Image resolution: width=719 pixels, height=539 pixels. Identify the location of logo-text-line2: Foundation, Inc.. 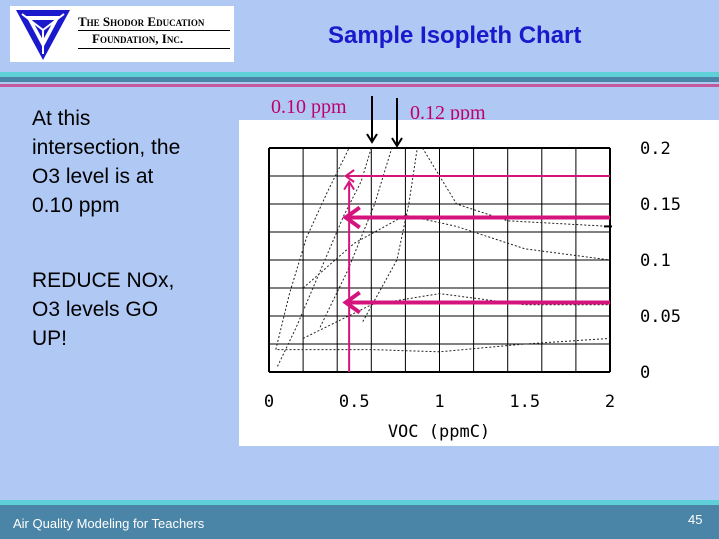
(138, 38).